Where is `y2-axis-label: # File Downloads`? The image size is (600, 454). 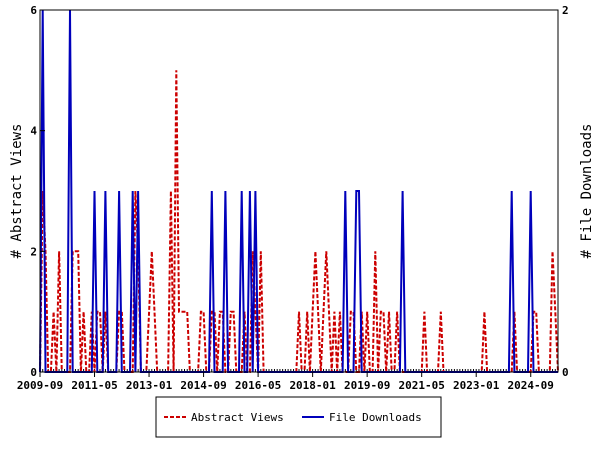 y2-axis-label: # File Downloads is located at coordinates (587, 191).